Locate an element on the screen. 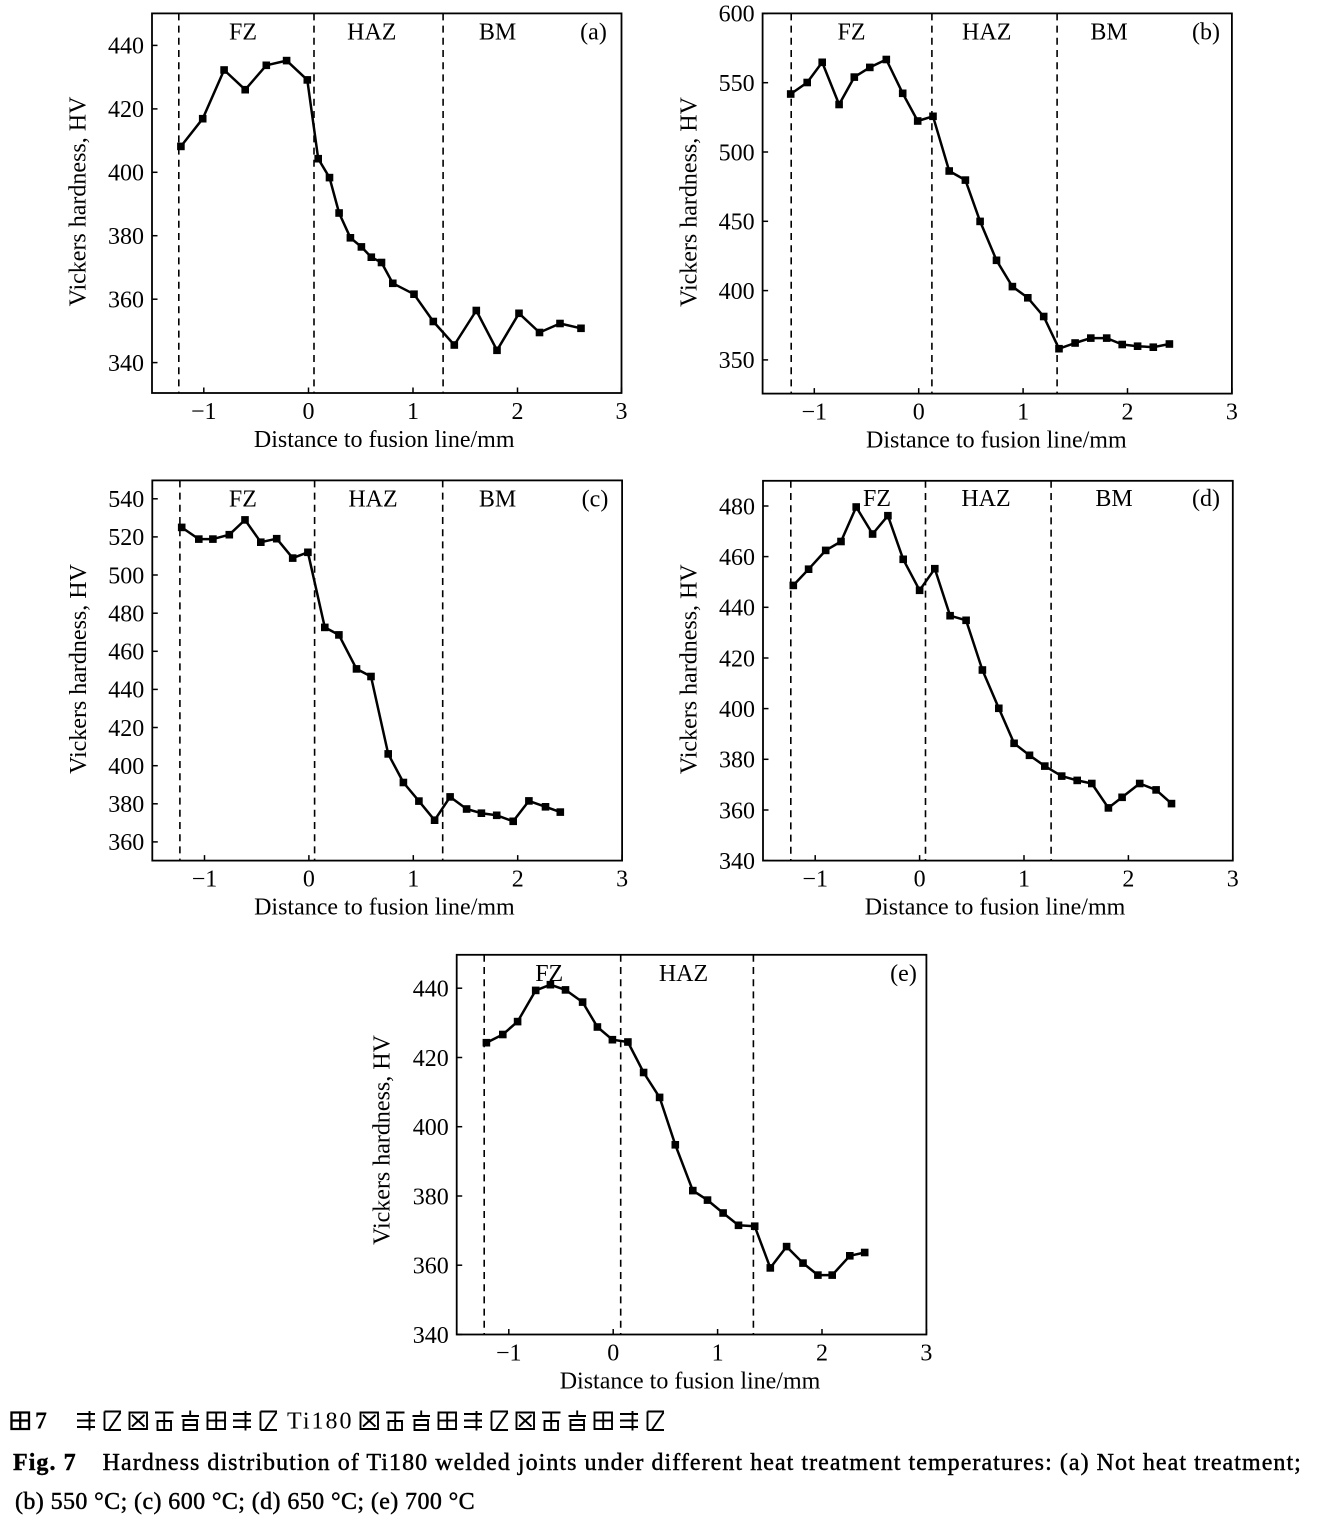 This screenshot has height=1525, width=1321. svg-text: (e) is located at coordinates (903, 974).